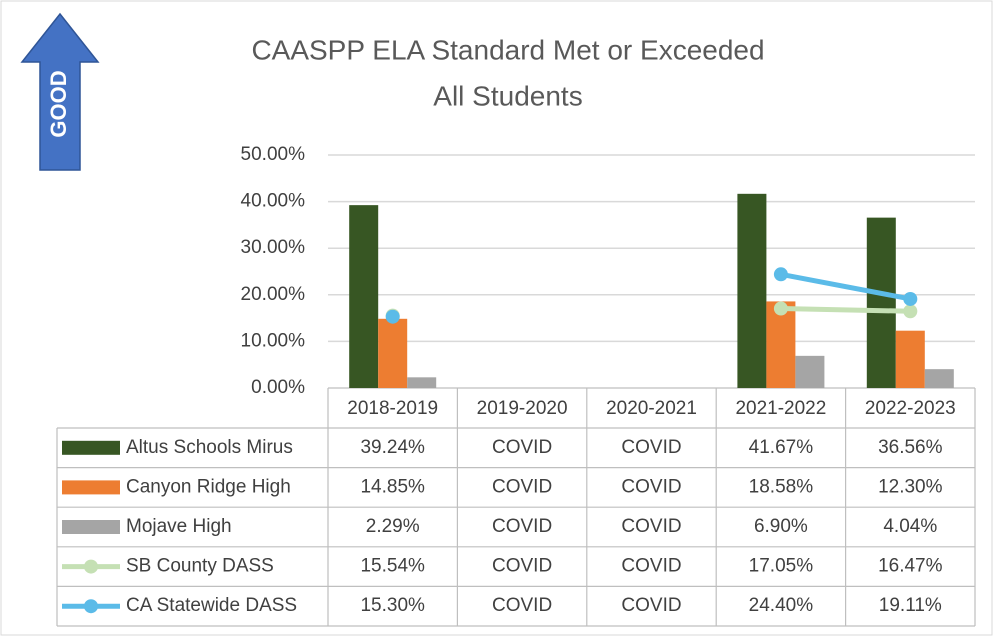 Image resolution: width=993 pixels, height=636 pixels. What do you see at coordinates (781, 605) in the screenshot?
I see `table-cell: 24.40%` at bounding box center [781, 605].